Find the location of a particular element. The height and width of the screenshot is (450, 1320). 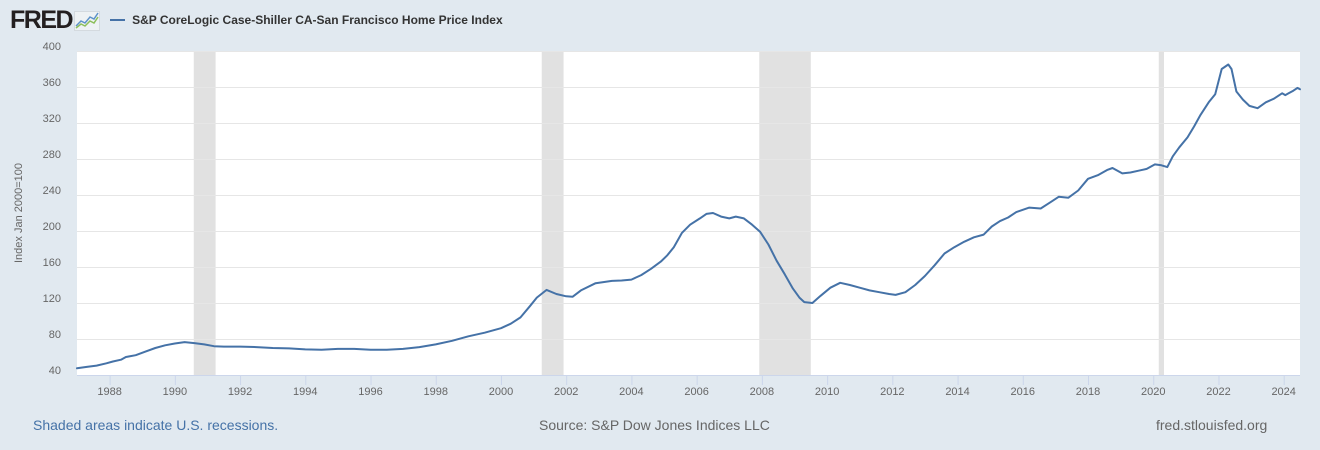

x-tick-label: 1990 is located at coordinates (175, 392).